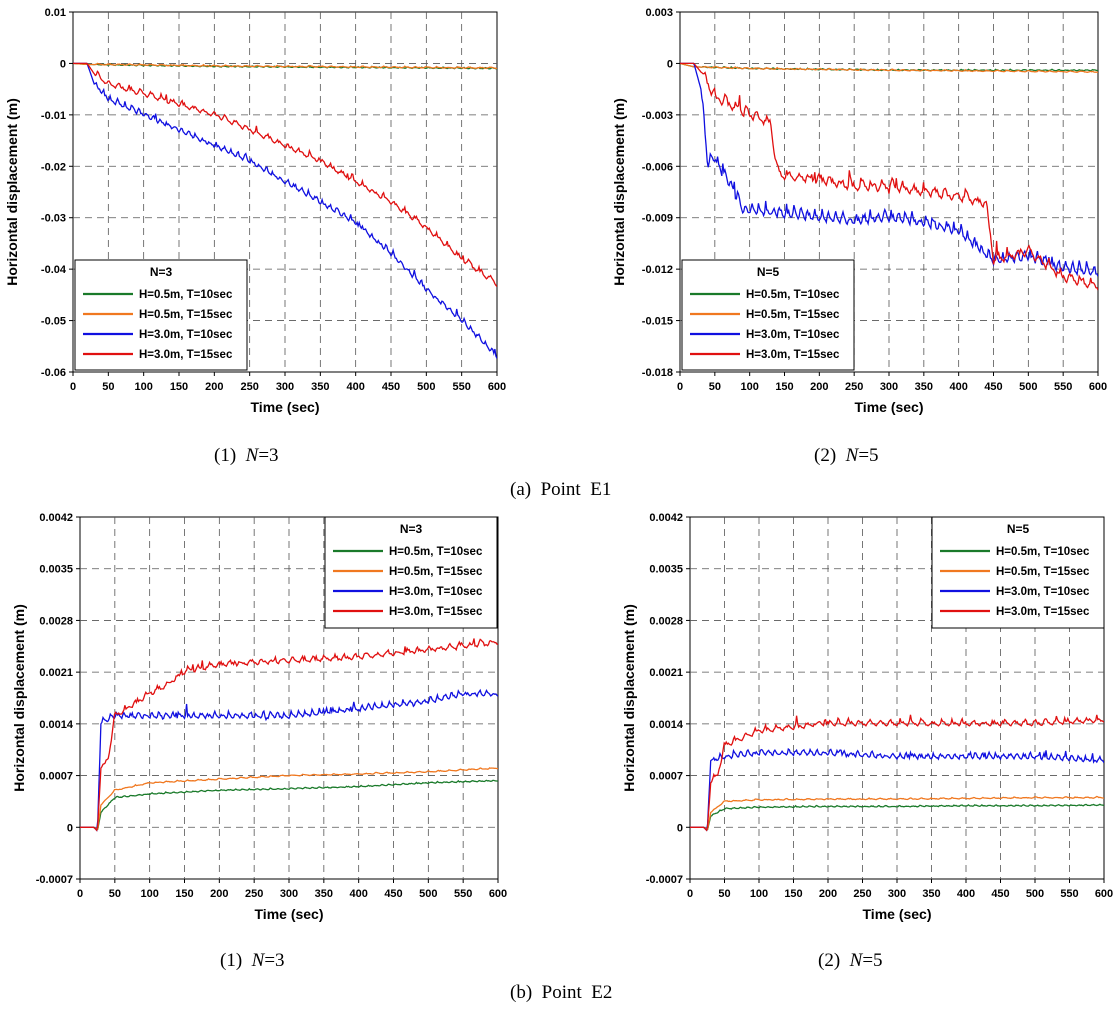  Describe the element at coordinates (657, 270) in the screenshot. I see `y-tick-label: -0.012` at that location.